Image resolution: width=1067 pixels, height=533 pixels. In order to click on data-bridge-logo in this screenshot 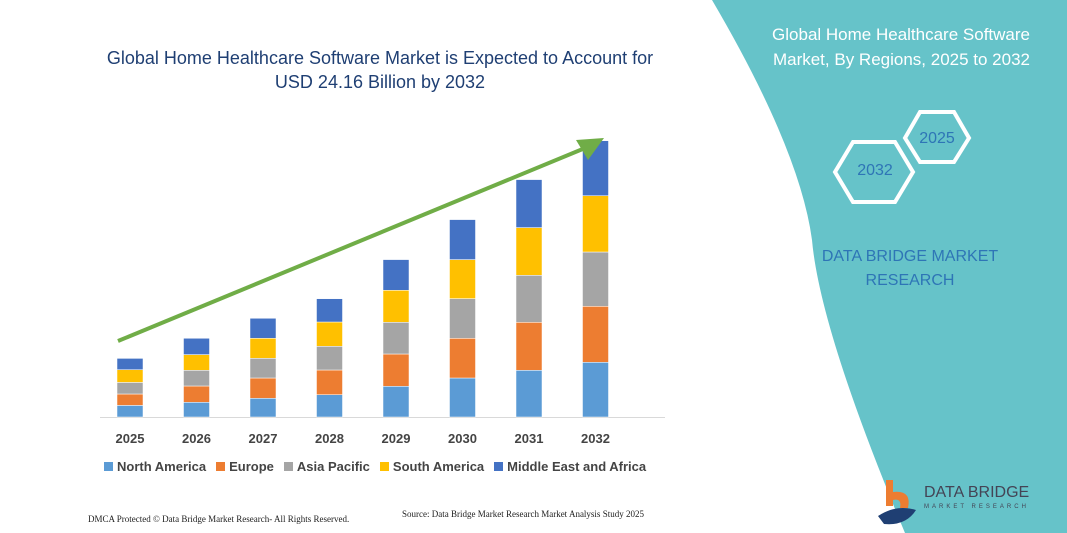, I will do `click(897, 502)`.